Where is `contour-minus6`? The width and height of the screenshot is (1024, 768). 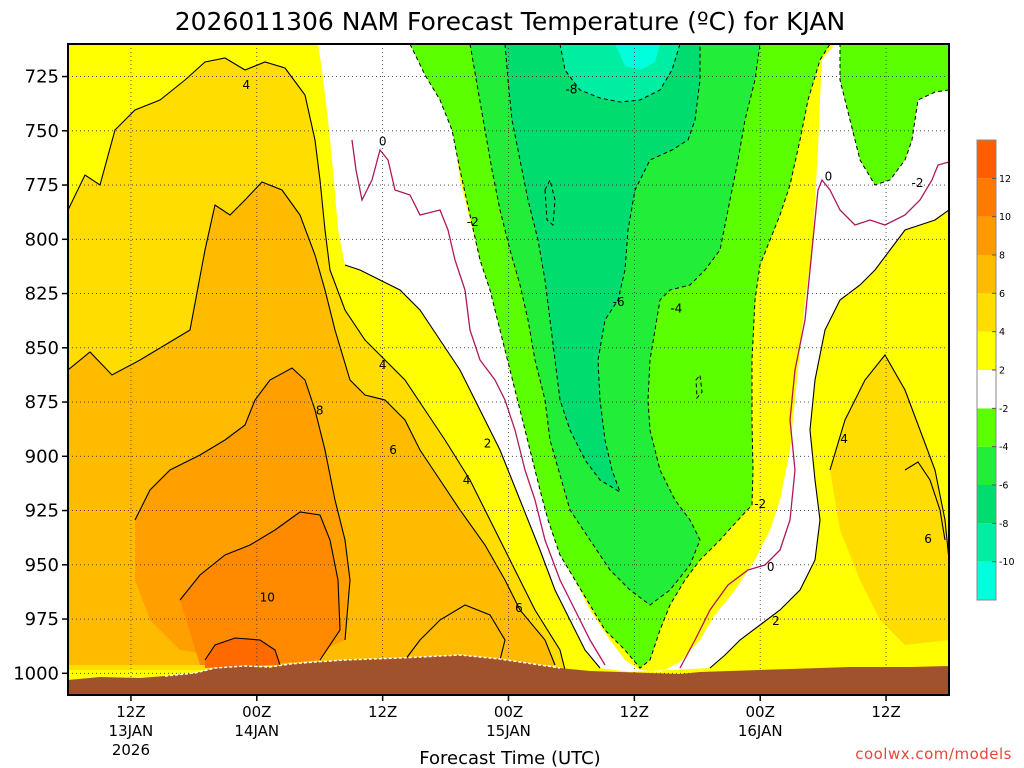 contour-minus6 is located at coordinates (602, 269).